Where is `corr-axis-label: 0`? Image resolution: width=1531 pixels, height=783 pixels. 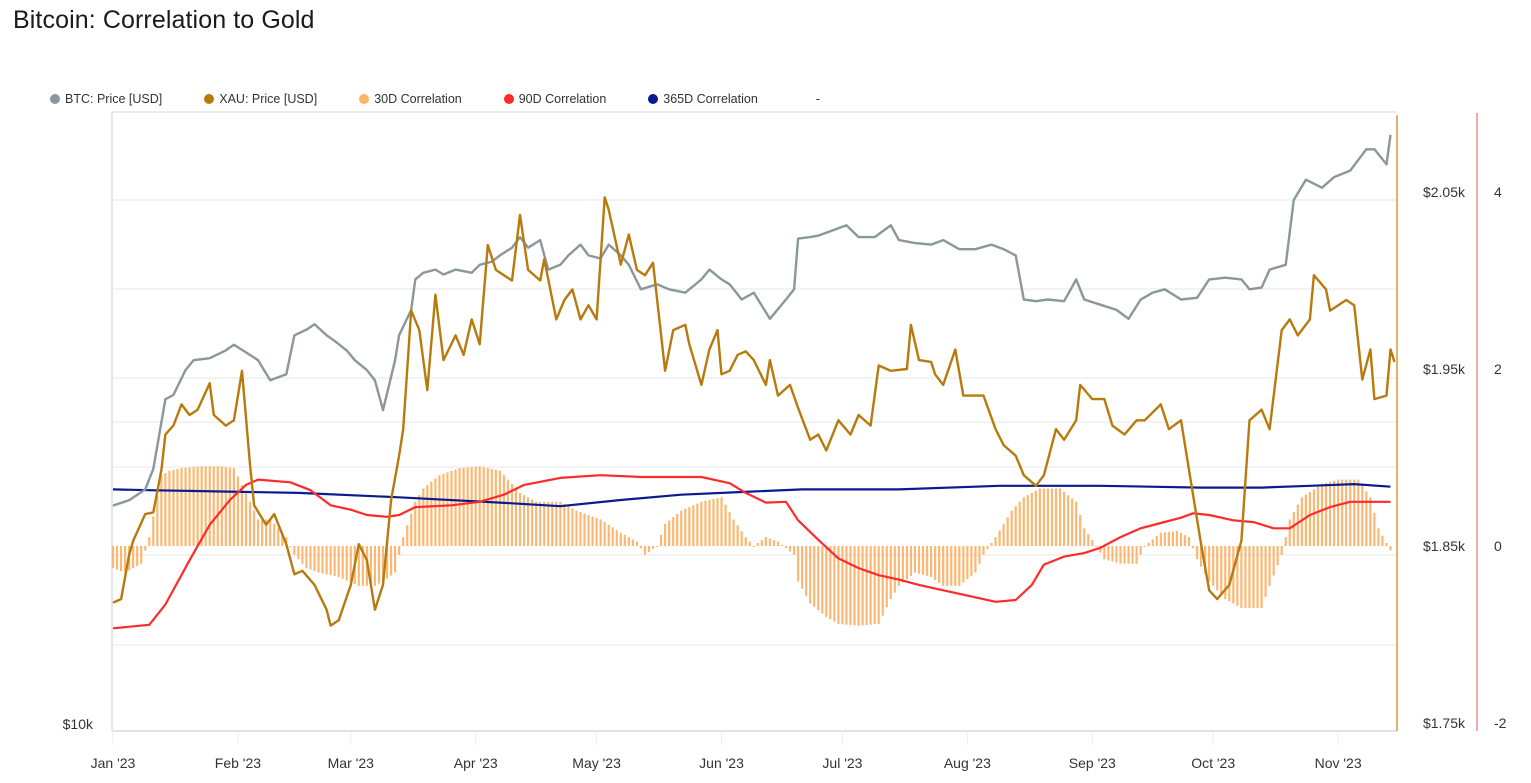 corr-axis-label: 0 is located at coordinates (1498, 546).